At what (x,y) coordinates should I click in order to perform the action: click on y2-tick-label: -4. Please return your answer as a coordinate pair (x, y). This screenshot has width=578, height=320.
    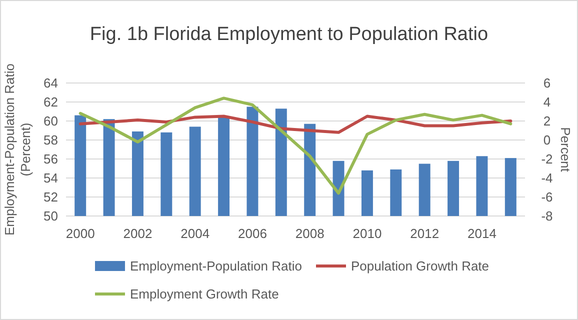
    Looking at the image, I should click on (547, 178).